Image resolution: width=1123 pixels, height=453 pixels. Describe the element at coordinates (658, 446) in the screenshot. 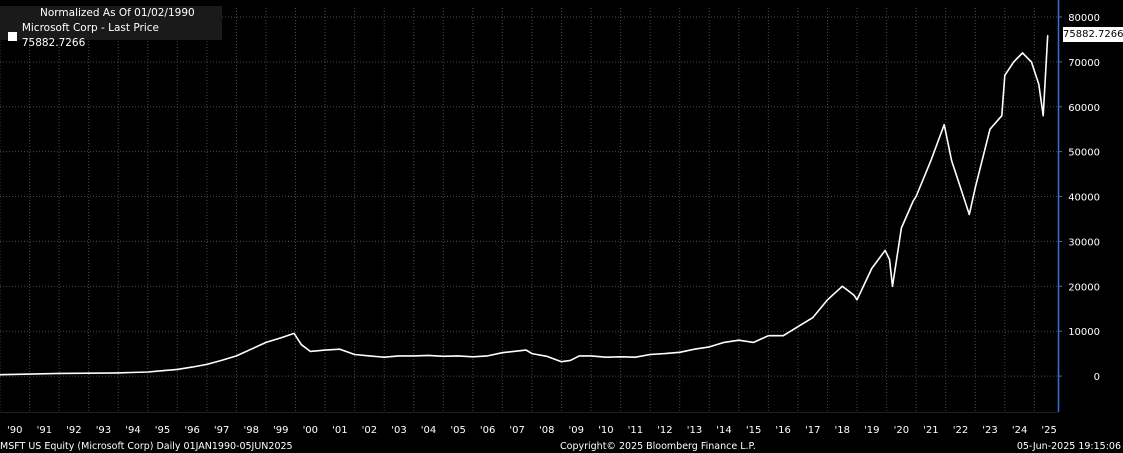

I see `footer-copyright: Copyright© 2025 Bloomberg Finance L.P.` at that location.